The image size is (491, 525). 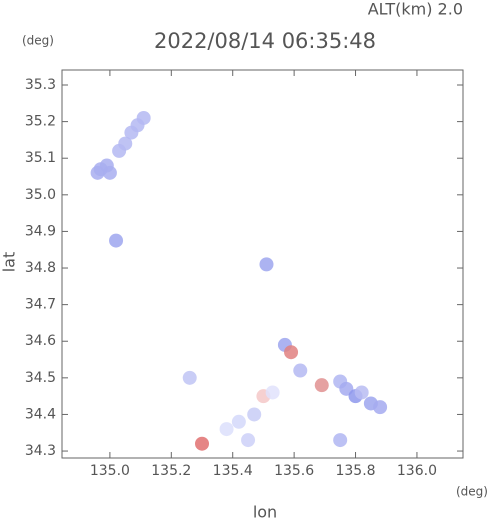 What do you see at coordinates (110, 471) in the screenshot?
I see `x-tick-label: 135.0` at bounding box center [110, 471].